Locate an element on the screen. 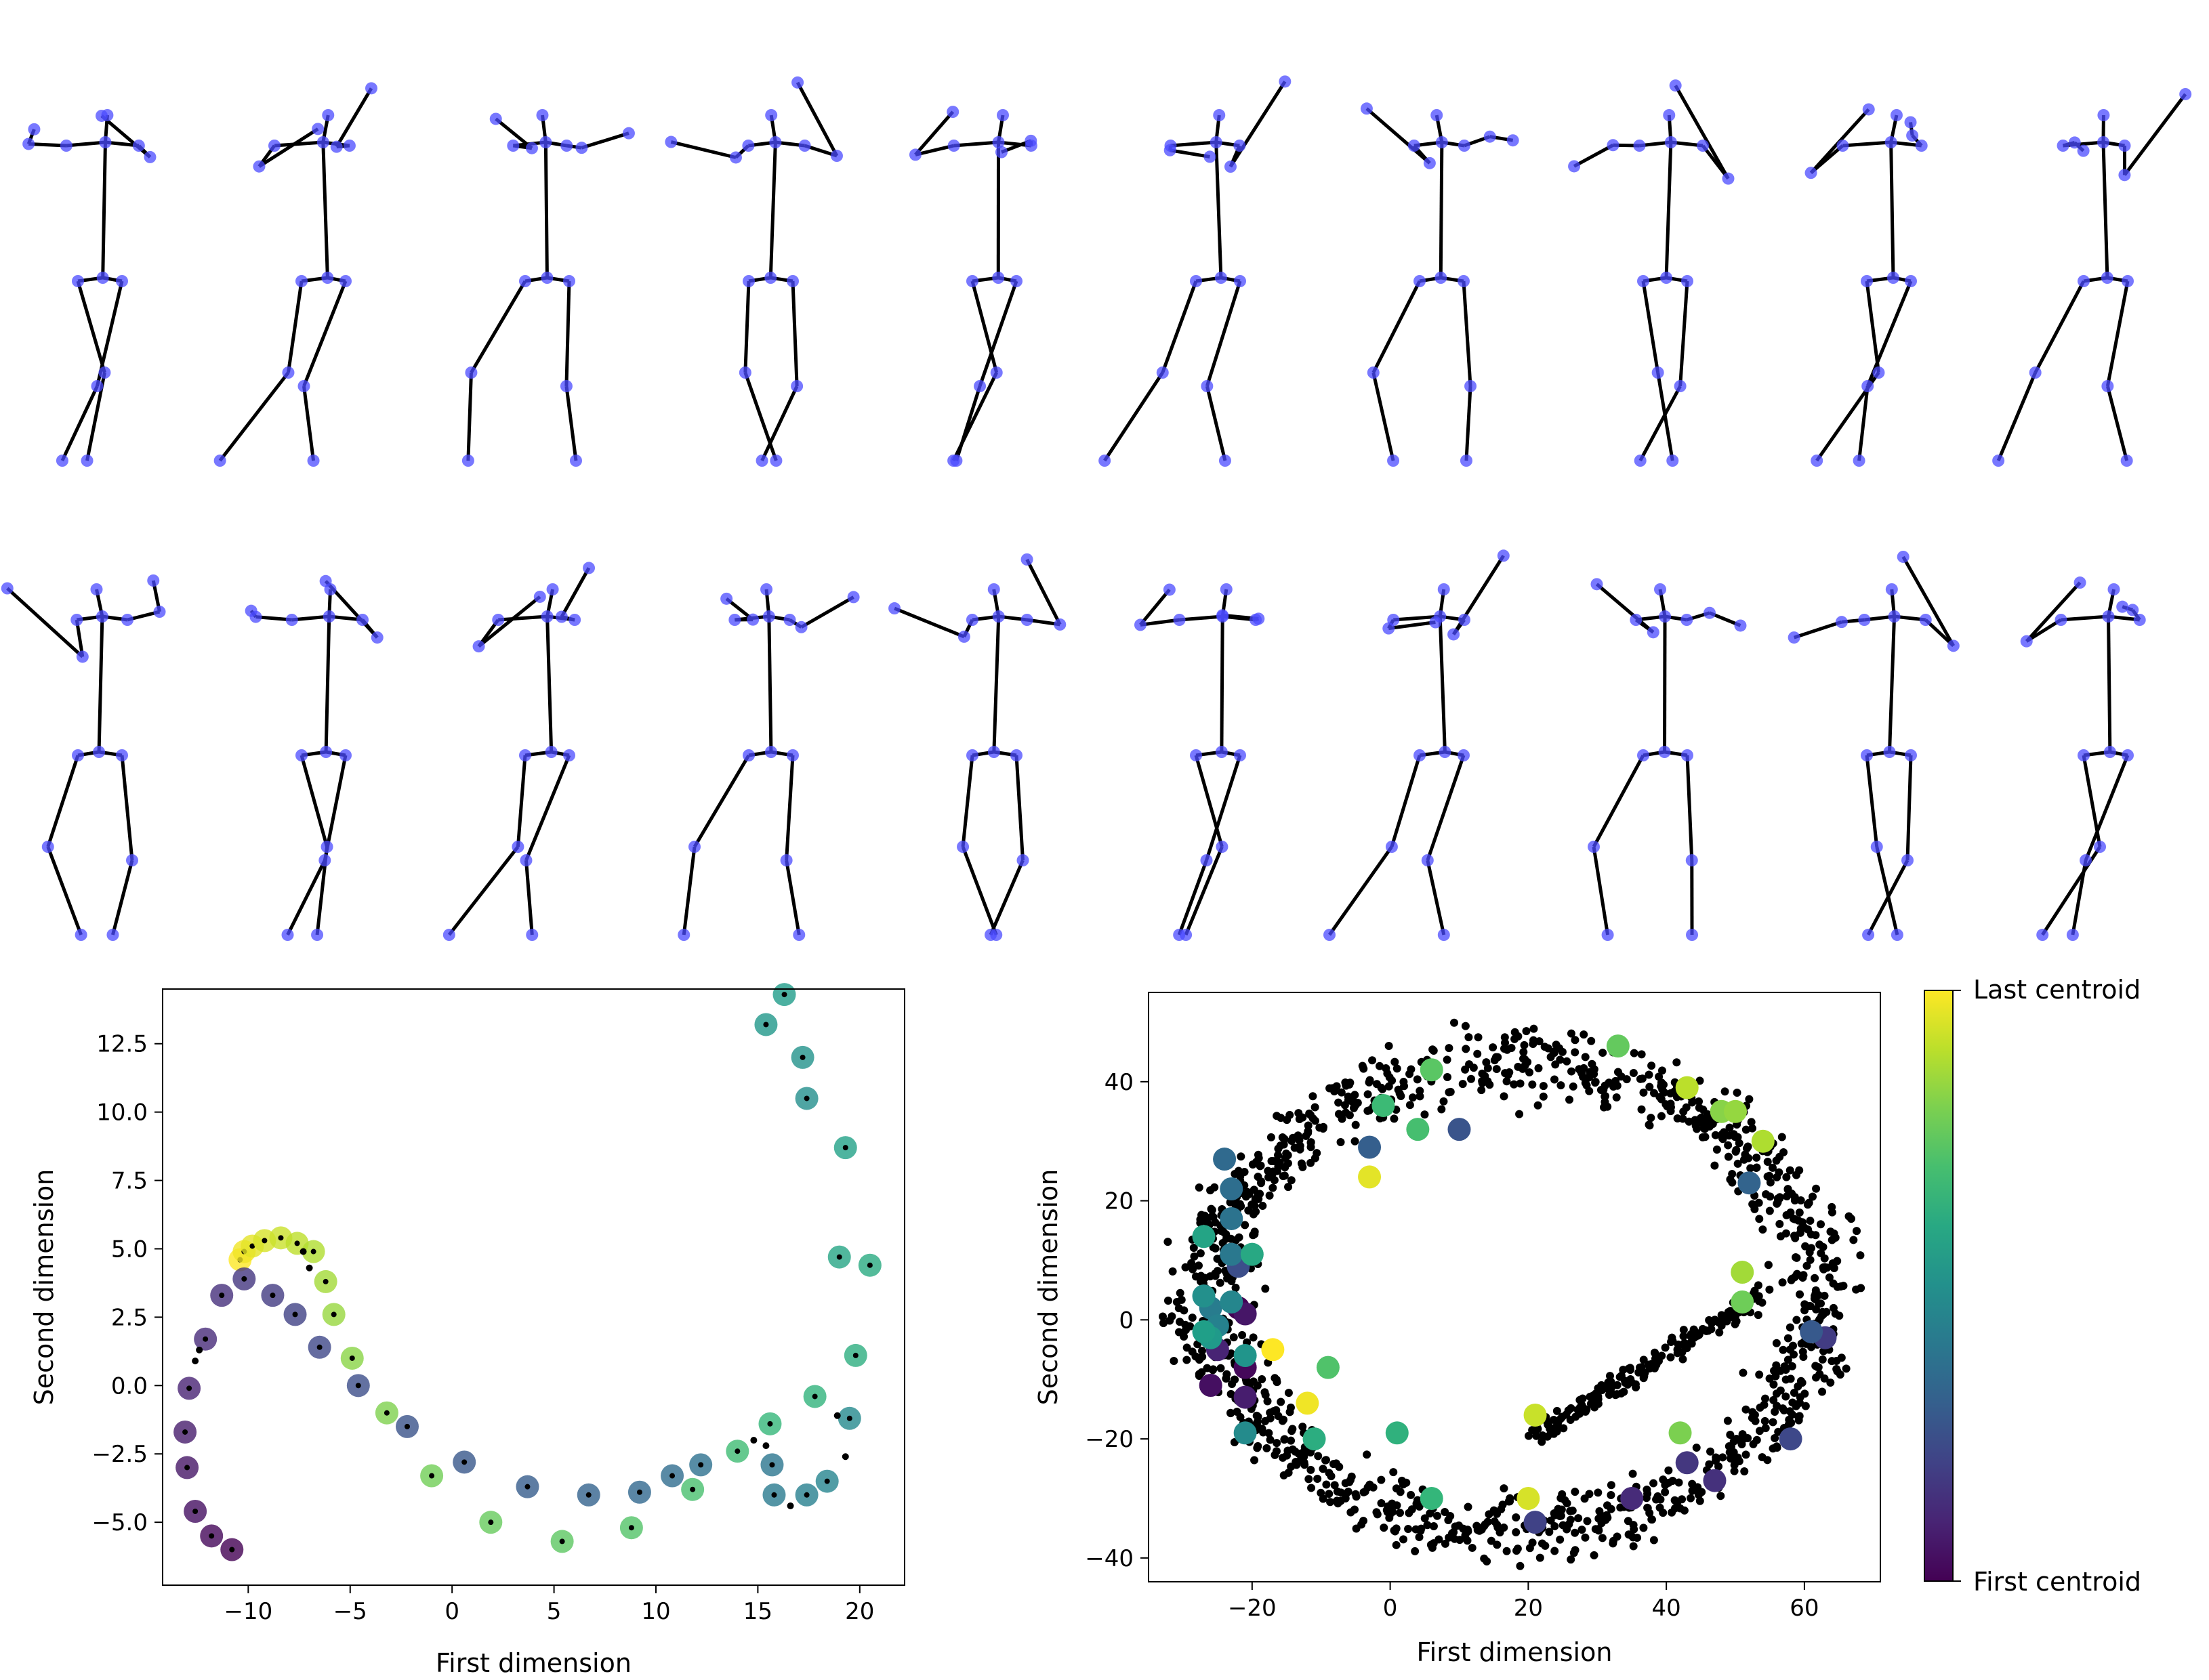 The width and height of the screenshot is (2209, 1680). y-tick-label: −5.0 is located at coordinates (119, 1522).